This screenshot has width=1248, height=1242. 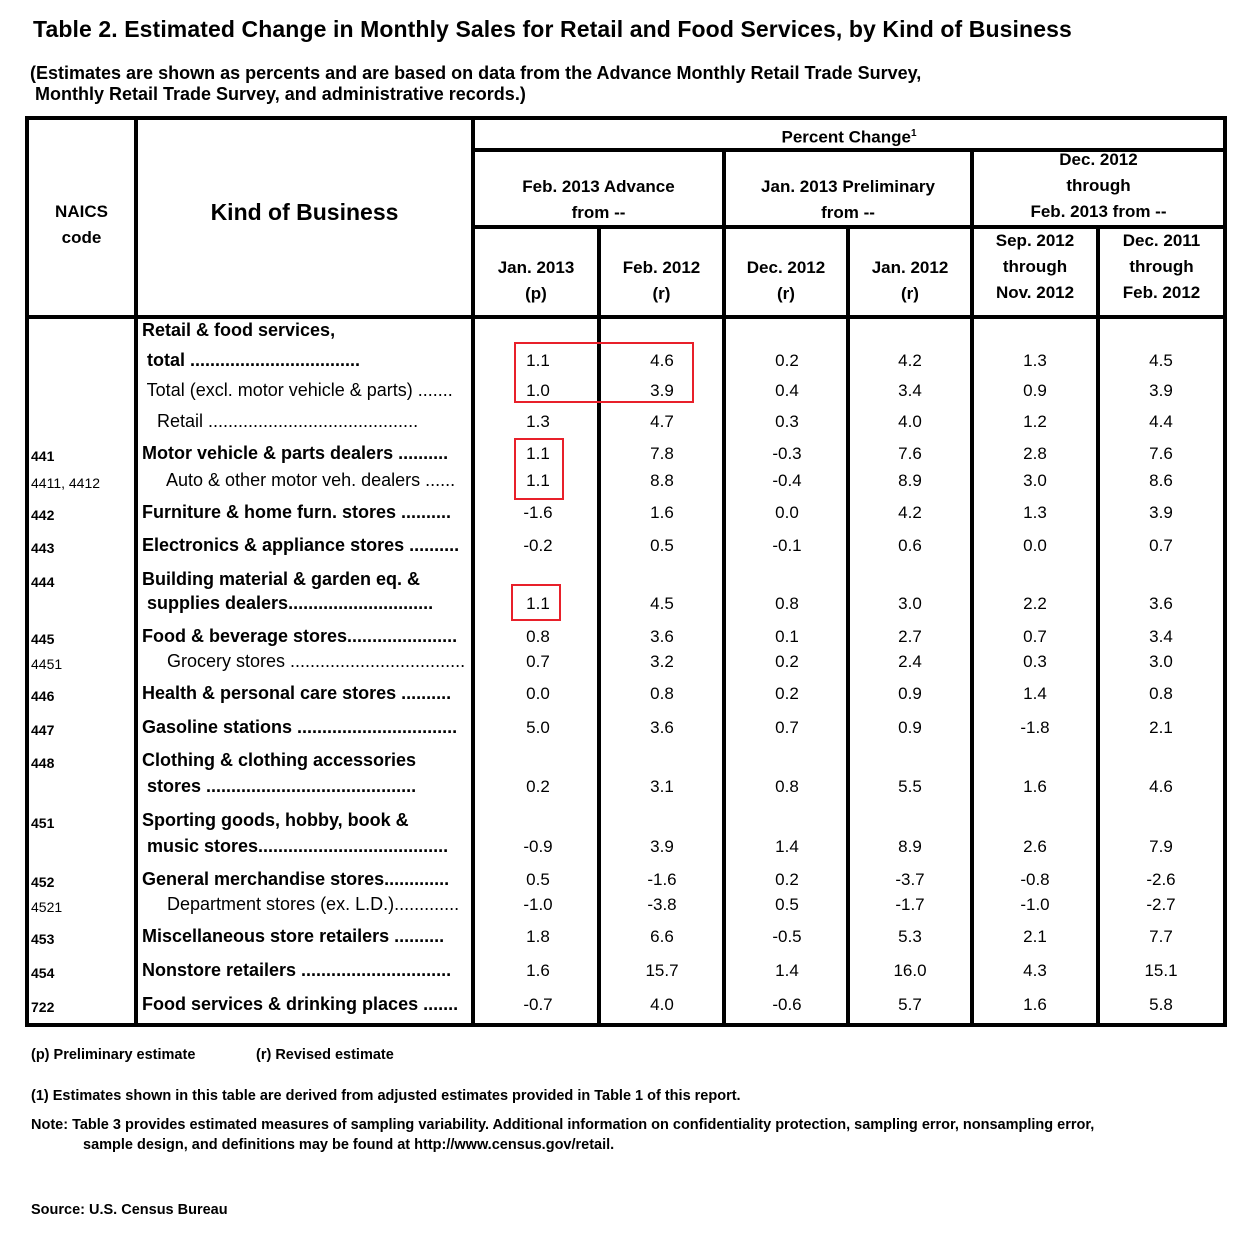 I want to click on percent-change-value: 3.6, so click(x=1161, y=603).